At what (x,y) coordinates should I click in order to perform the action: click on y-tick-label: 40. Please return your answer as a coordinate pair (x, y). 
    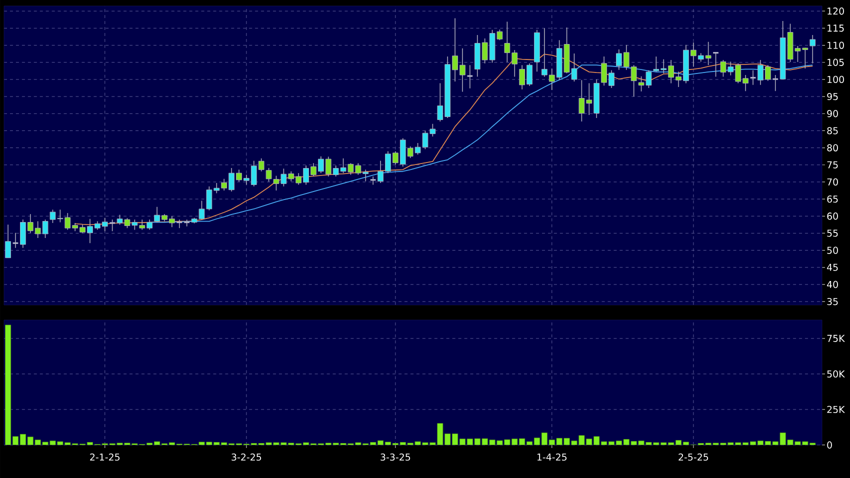
    Looking at the image, I should click on (832, 284).